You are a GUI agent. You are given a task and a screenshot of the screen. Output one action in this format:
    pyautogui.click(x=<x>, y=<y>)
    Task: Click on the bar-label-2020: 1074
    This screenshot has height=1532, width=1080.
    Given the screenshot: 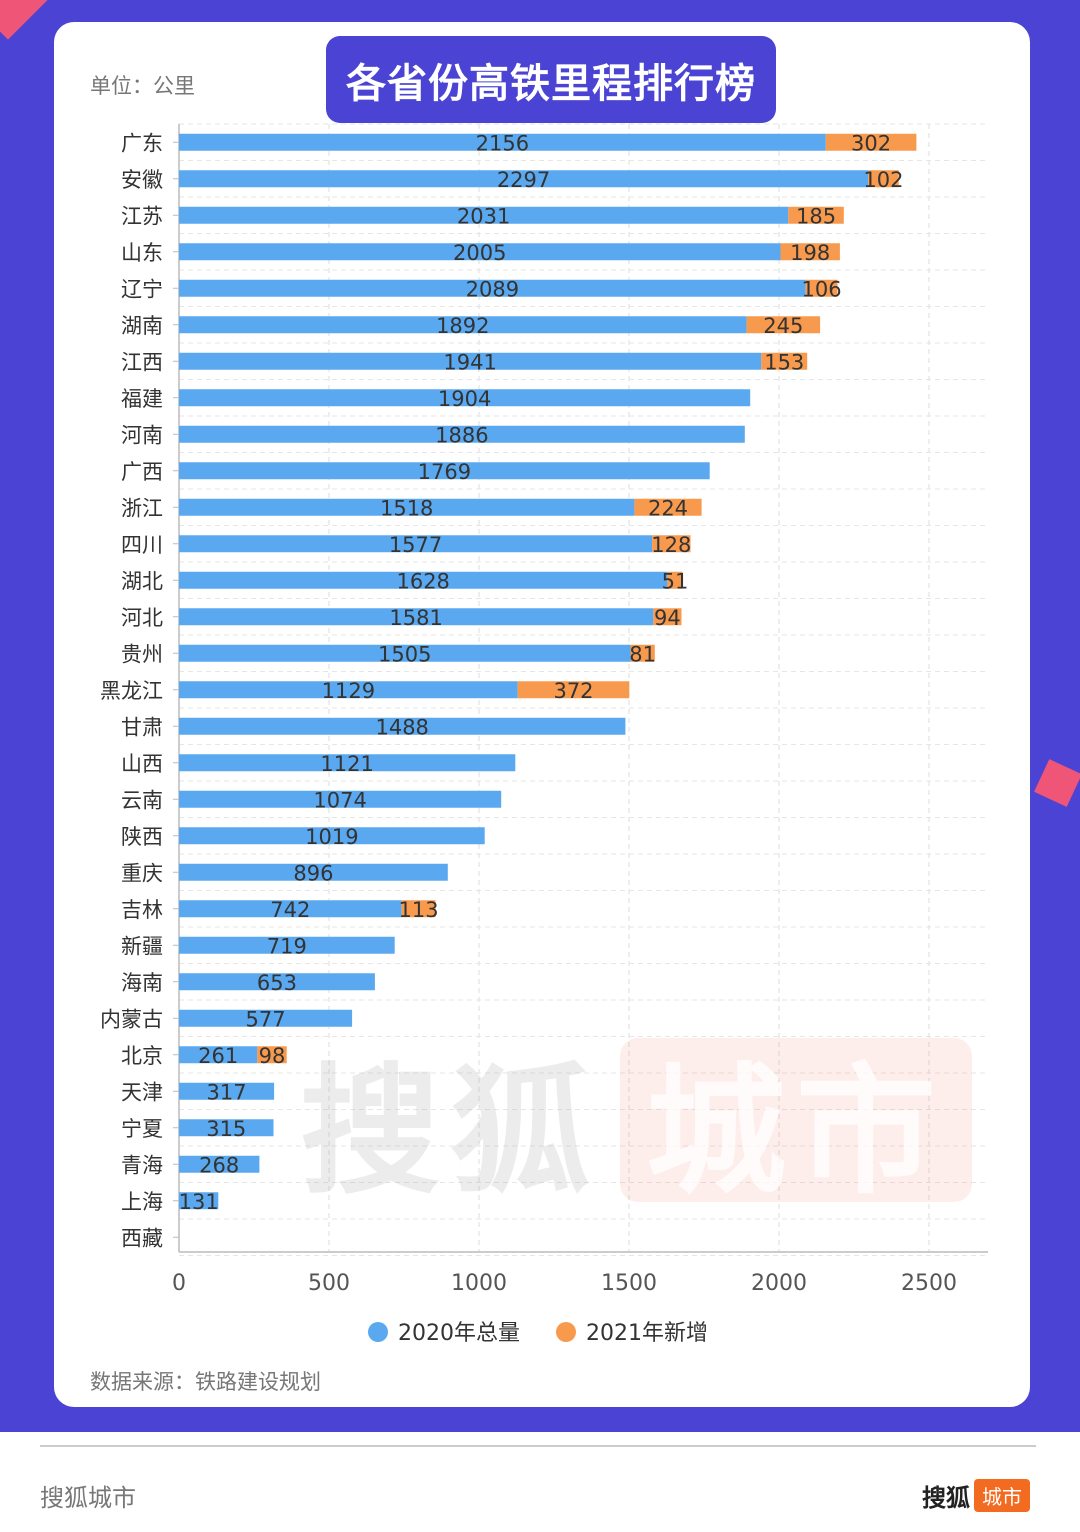 What is the action you would take?
    pyautogui.click(x=339, y=800)
    